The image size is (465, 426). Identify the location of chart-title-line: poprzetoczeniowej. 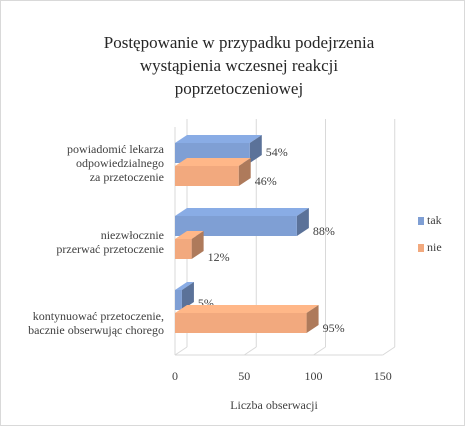
(239, 88).